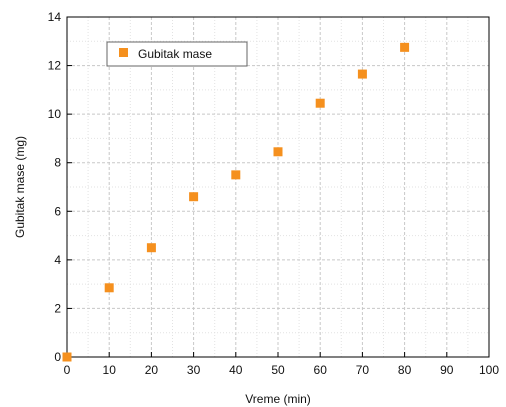  Describe the element at coordinates (123, 52) in the screenshot. I see `legend-marker-square-icon` at that location.